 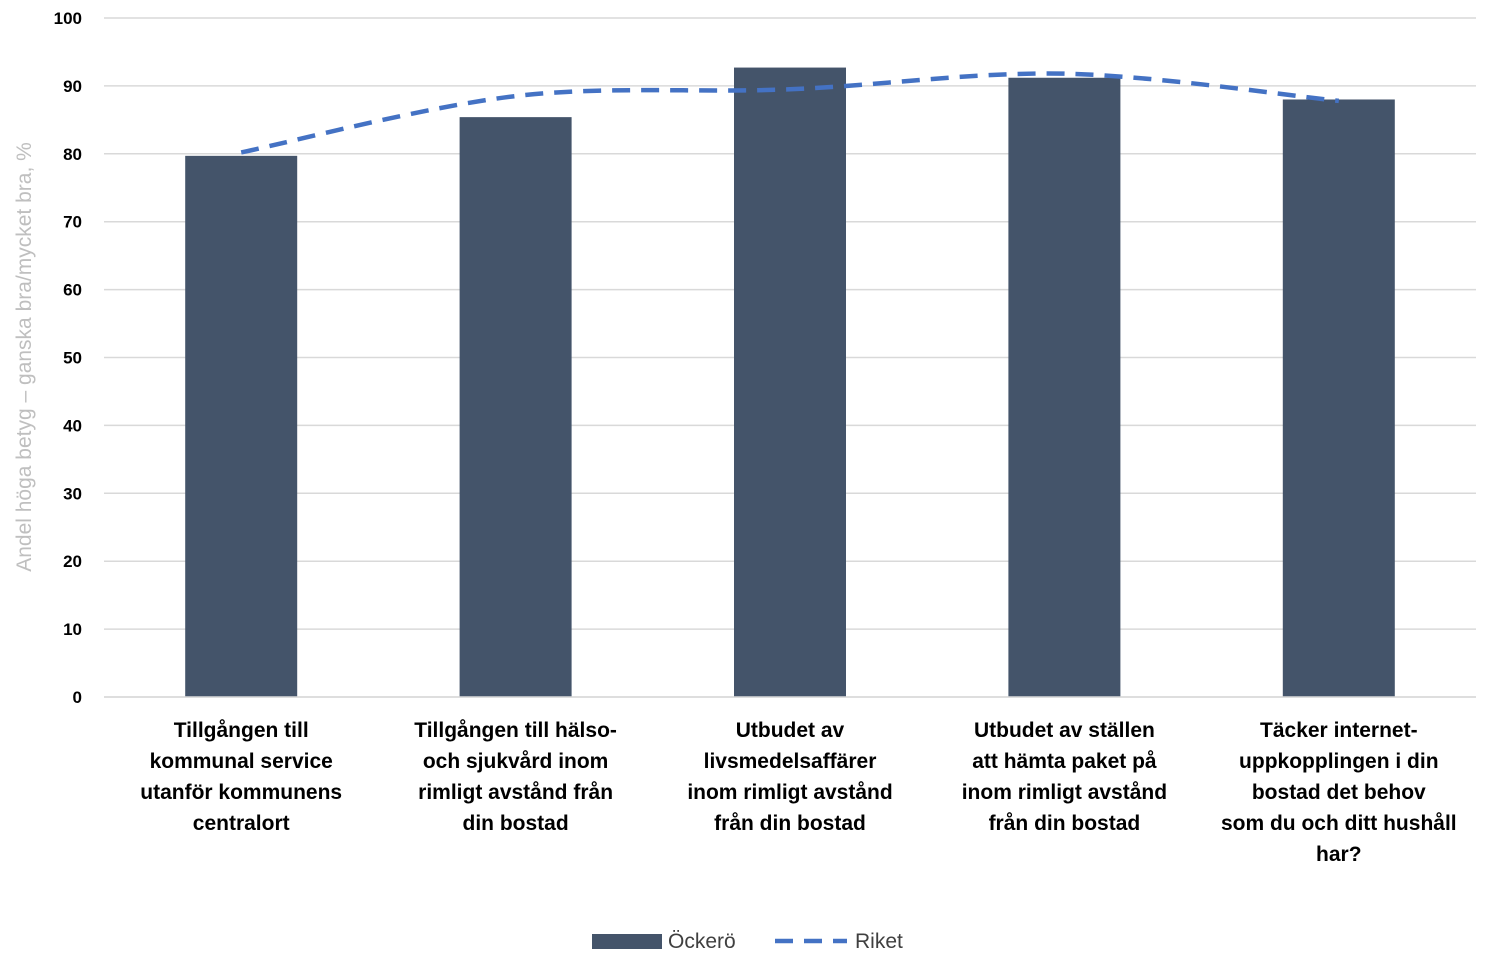 I want to click on y-tick-label: 80, so click(x=72, y=154).